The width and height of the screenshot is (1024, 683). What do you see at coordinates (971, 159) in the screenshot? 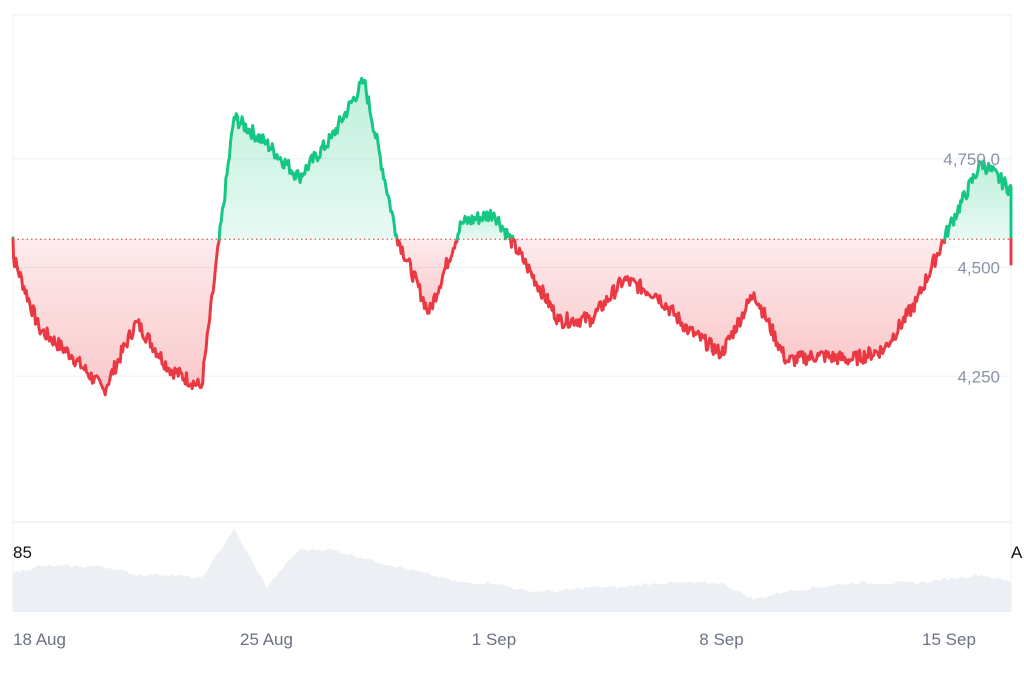
I see `y-tick-label: 4,750.0` at bounding box center [971, 159].